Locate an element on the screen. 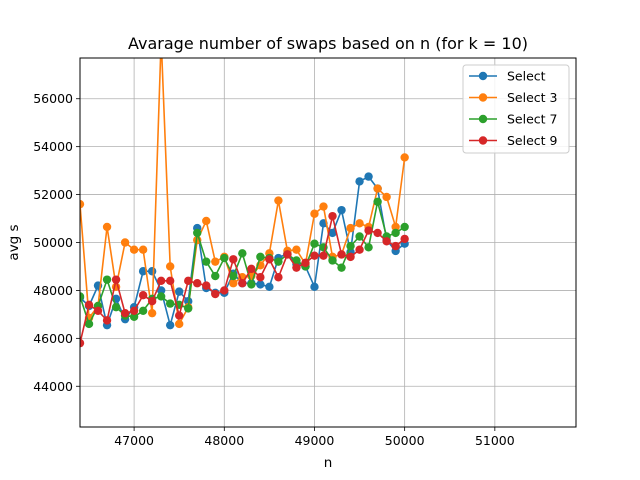 This screenshot has height=480, width=640. x-axis: 47000 48000 49000 50000 51000 is located at coordinates (314, 437).